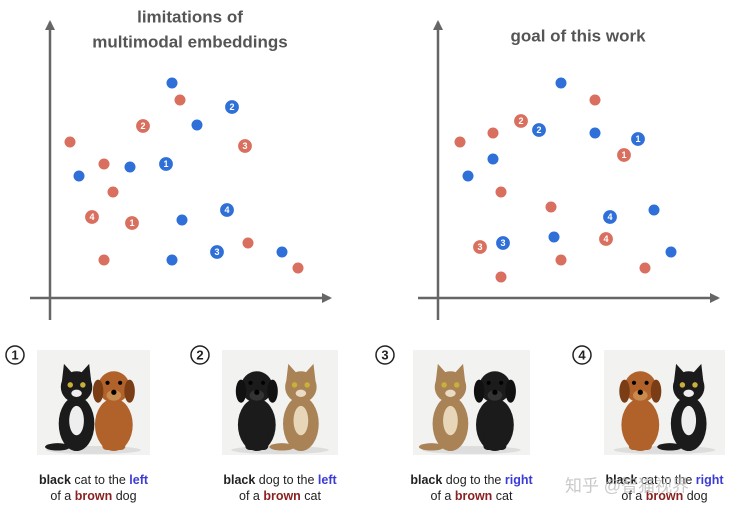 This screenshot has width=740, height=521. Describe the element at coordinates (578, 35) in the screenshot. I see `panel-title: goal of this work` at that location.